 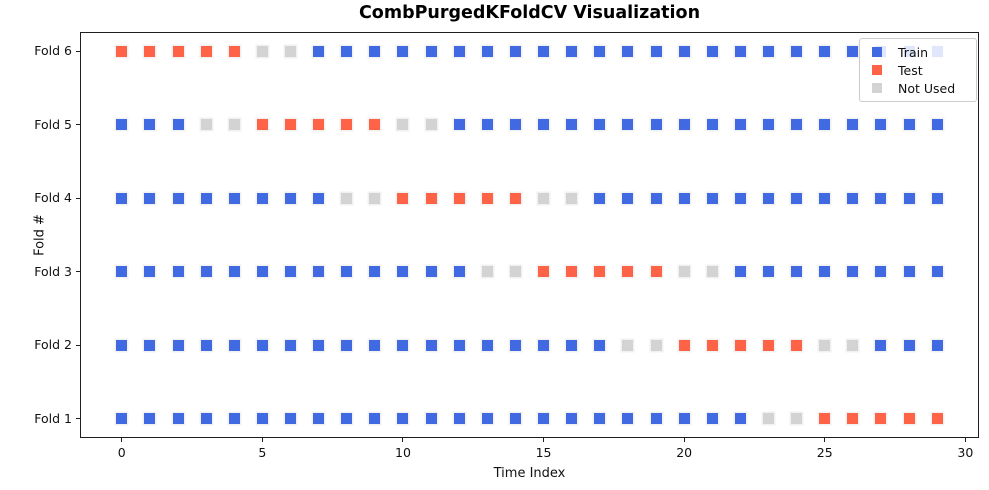 What do you see at coordinates (543, 452) in the screenshot?
I see `x-tick-label: 15` at bounding box center [543, 452].